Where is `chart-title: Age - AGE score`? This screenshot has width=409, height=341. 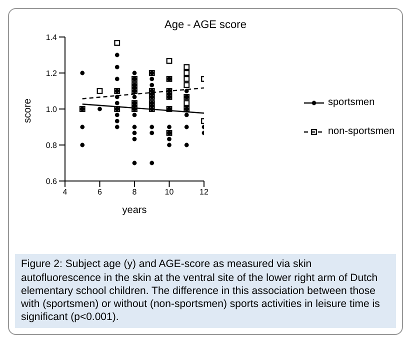
chart-title: Age - AGE score is located at coordinates (206, 25).